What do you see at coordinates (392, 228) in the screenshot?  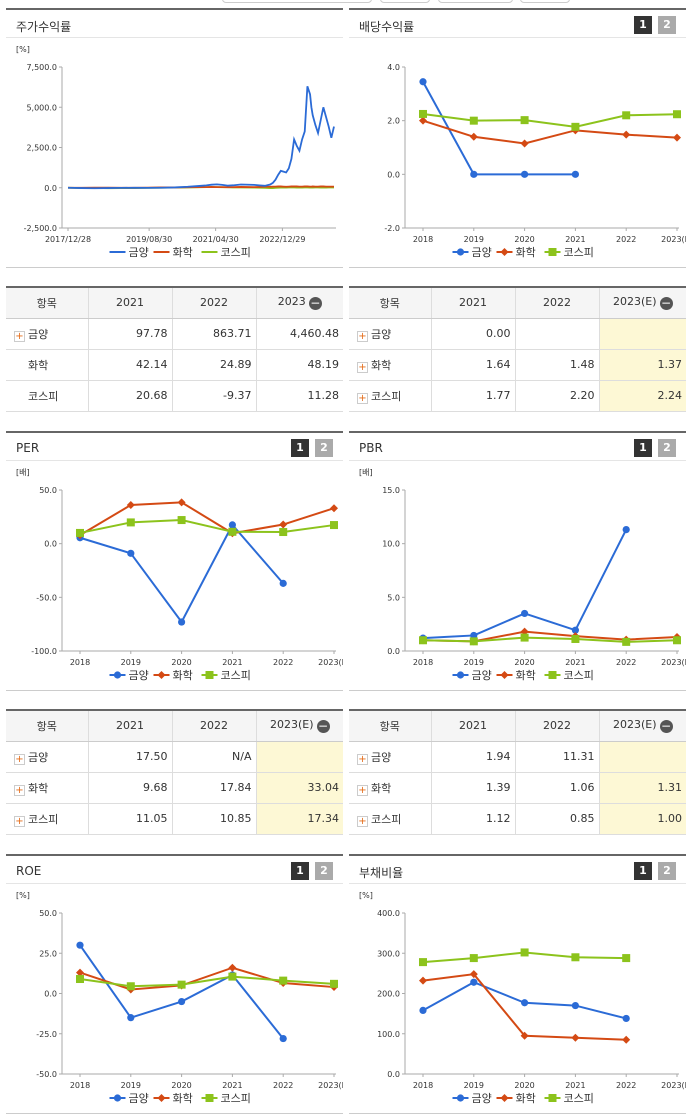 I see `y-tick-label: -2.0` at bounding box center [392, 228].